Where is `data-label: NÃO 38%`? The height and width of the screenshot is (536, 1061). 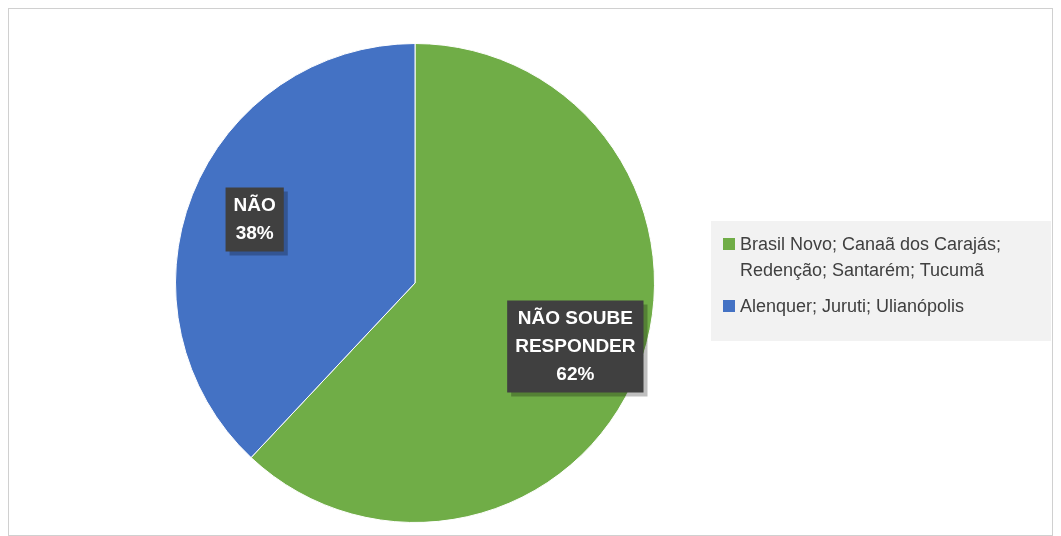
data-label: NÃO 38% is located at coordinates (254, 218).